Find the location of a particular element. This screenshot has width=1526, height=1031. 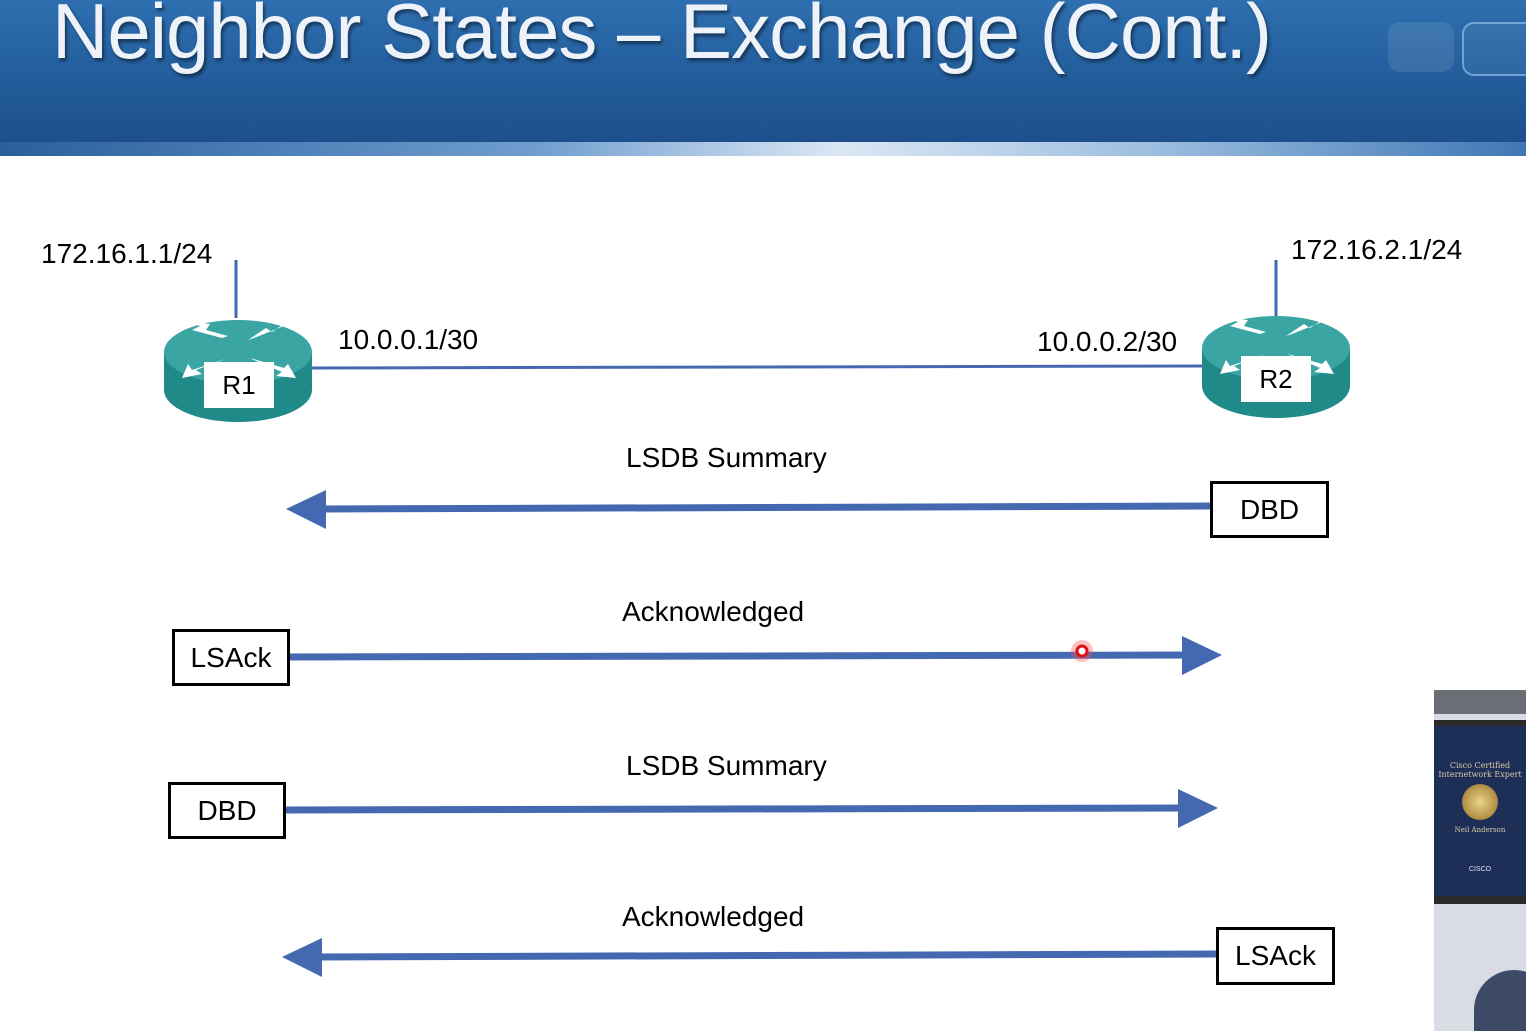

certificate-brand: CISCO is located at coordinates (1480, 869).